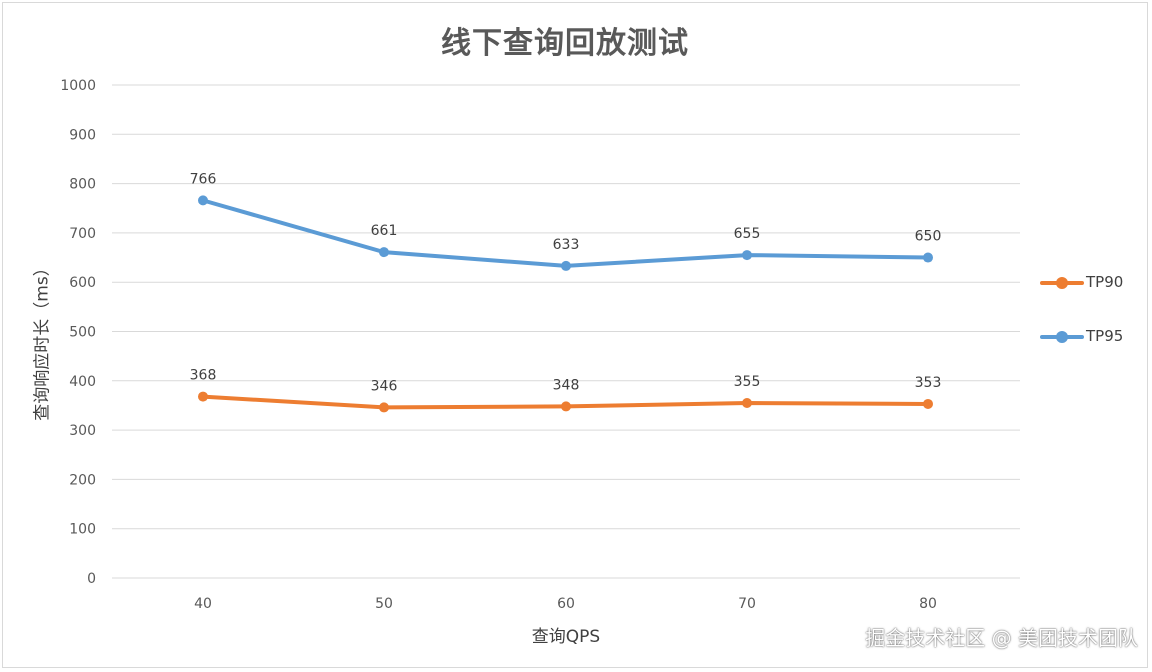 The width and height of the screenshot is (1152, 672). What do you see at coordinates (566, 245) in the screenshot?
I see `data-label: 633` at bounding box center [566, 245].